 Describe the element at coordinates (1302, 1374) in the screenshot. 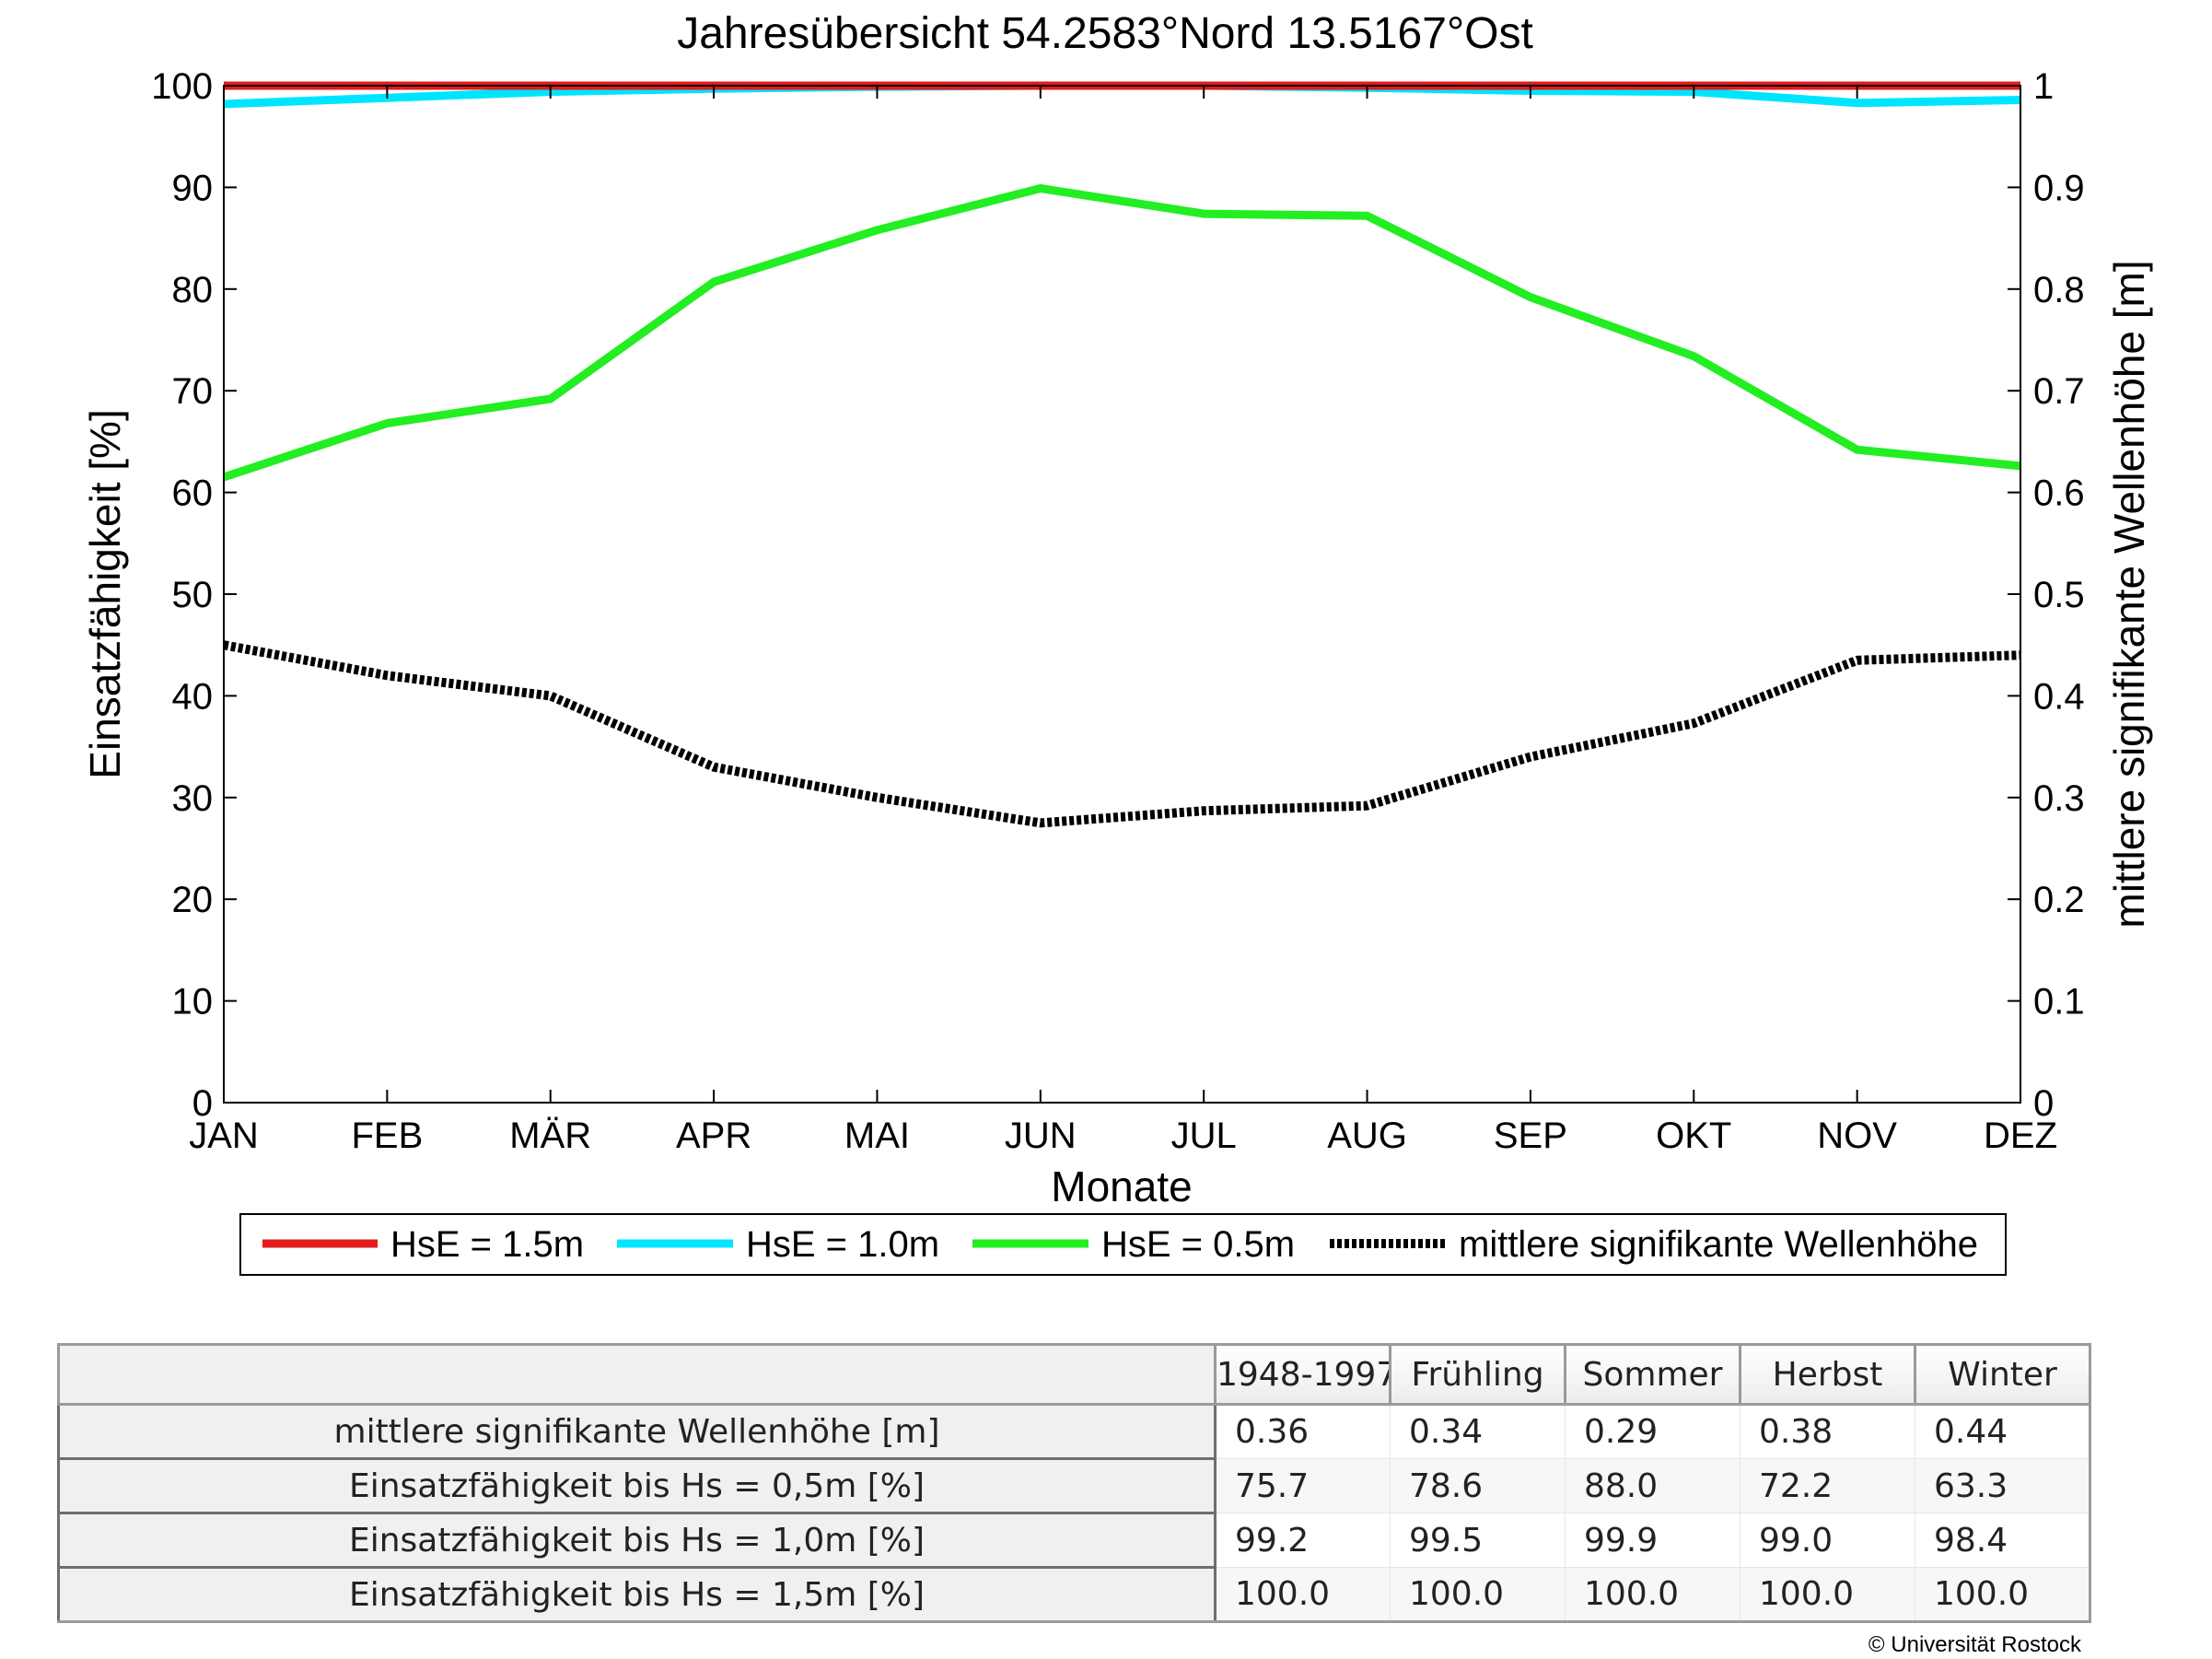

I see `table-header-period: 1948-1997` at that location.